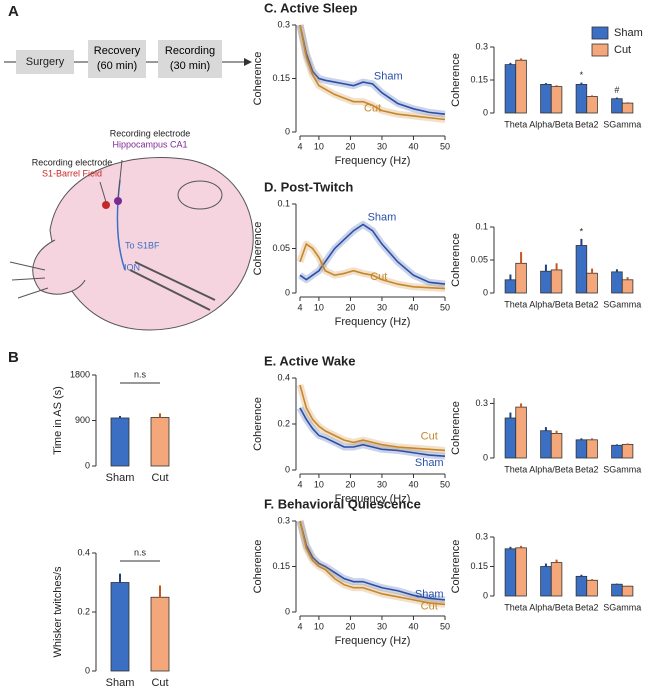  Describe the element at coordinates (622, 50) in the screenshot. I see `legend-label: Cut` at that location.